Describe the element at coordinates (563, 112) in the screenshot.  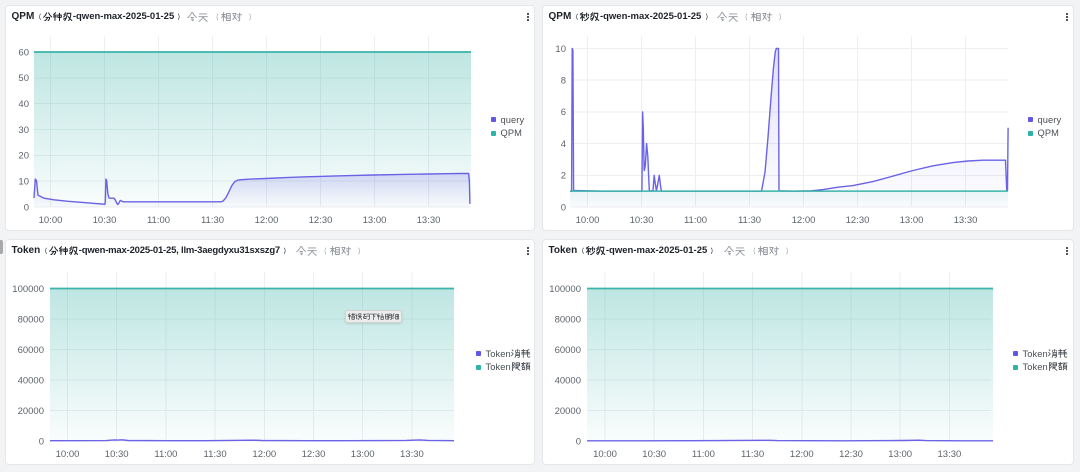
I see `svg-text: 6` at that location.